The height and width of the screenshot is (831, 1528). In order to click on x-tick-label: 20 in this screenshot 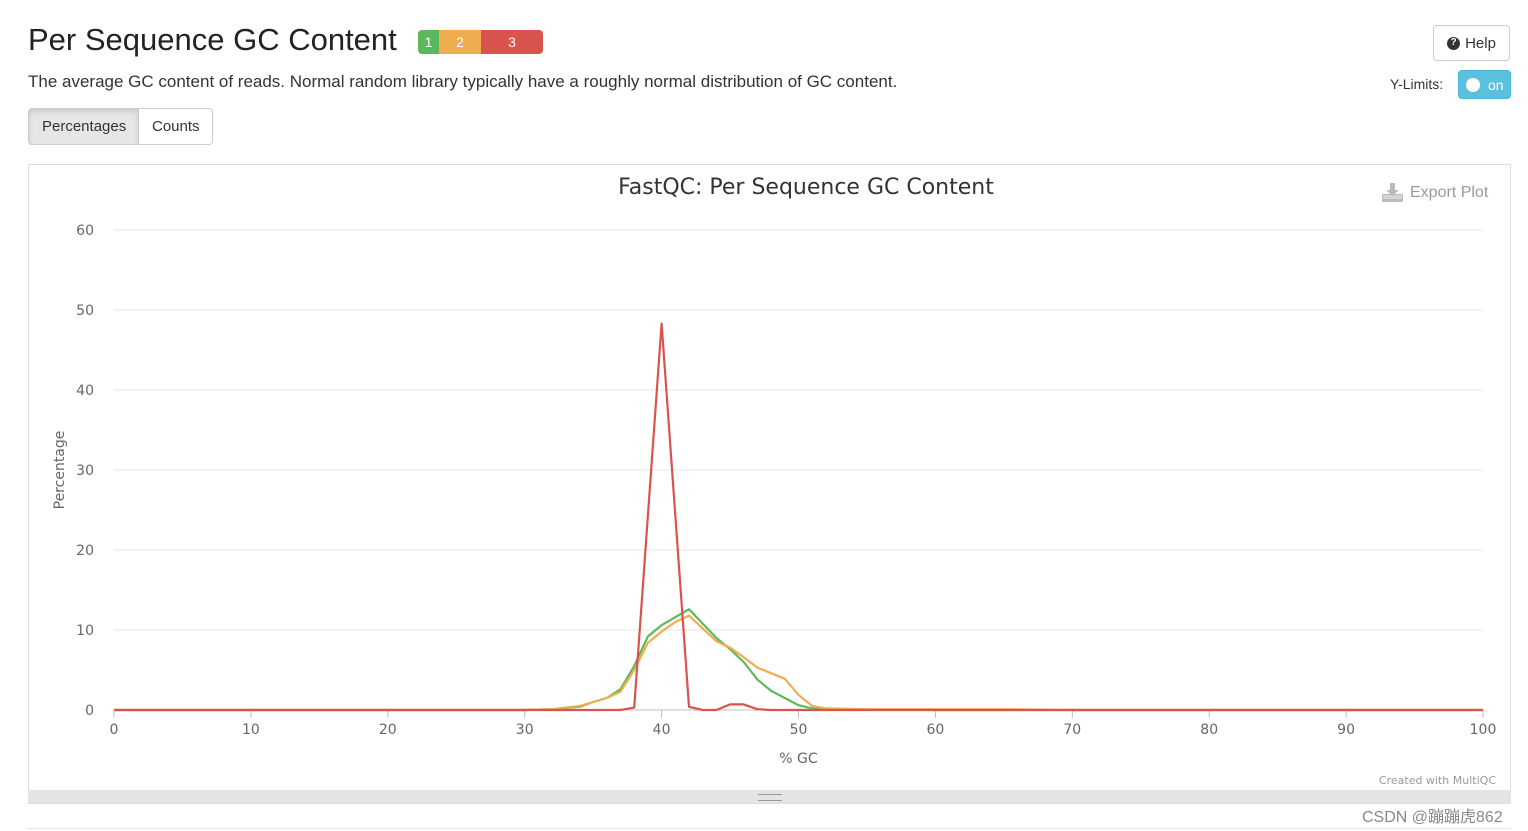, I will do `click(388, 730)`.